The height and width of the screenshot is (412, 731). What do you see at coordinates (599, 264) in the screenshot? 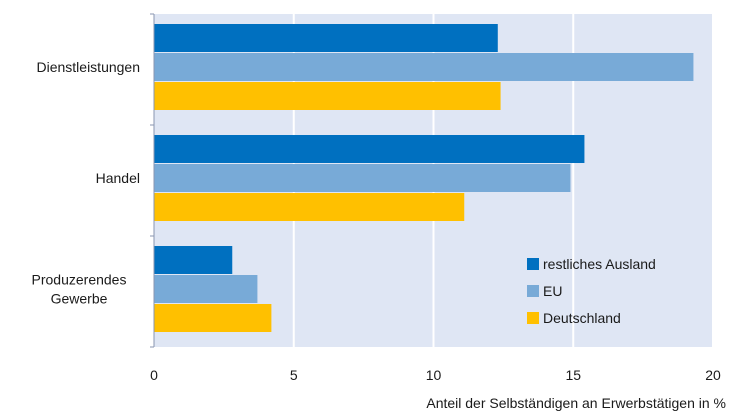
I see `legend-label: restliches Ausland` at bounding box center [599, 264].